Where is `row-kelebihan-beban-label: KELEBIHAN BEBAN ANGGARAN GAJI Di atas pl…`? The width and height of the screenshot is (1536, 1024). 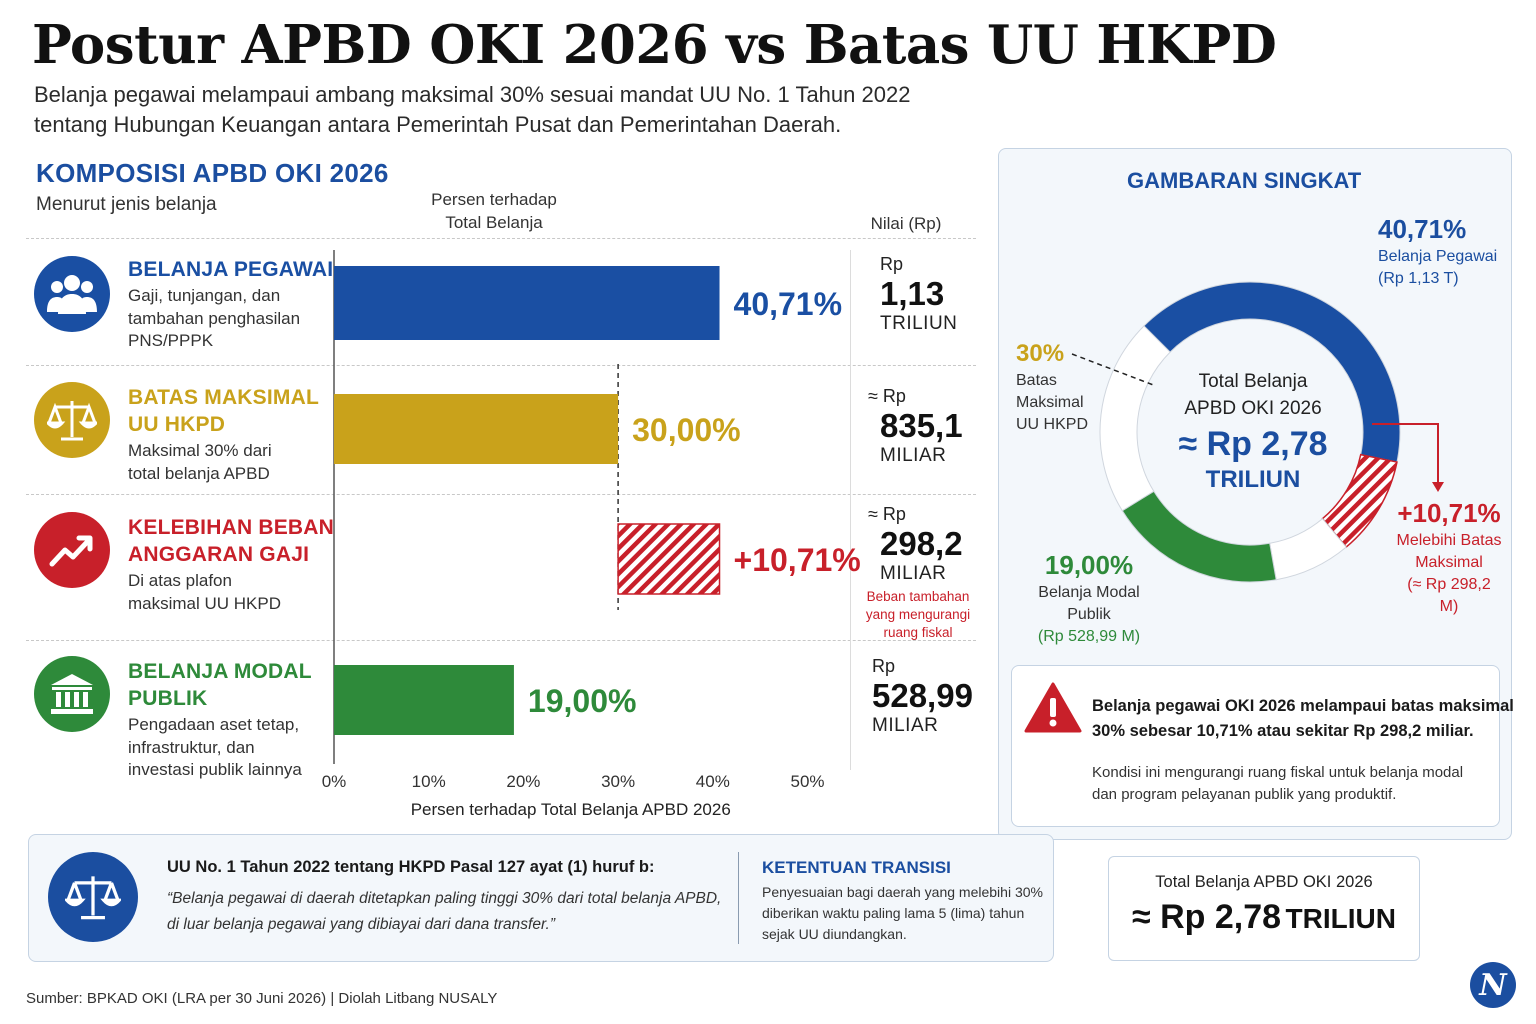
row-kelebihan-beban-label: KELEBIHAN BEBAN ANGGARAN GAJI Di atas pl… is located at coordinates (231, 564).